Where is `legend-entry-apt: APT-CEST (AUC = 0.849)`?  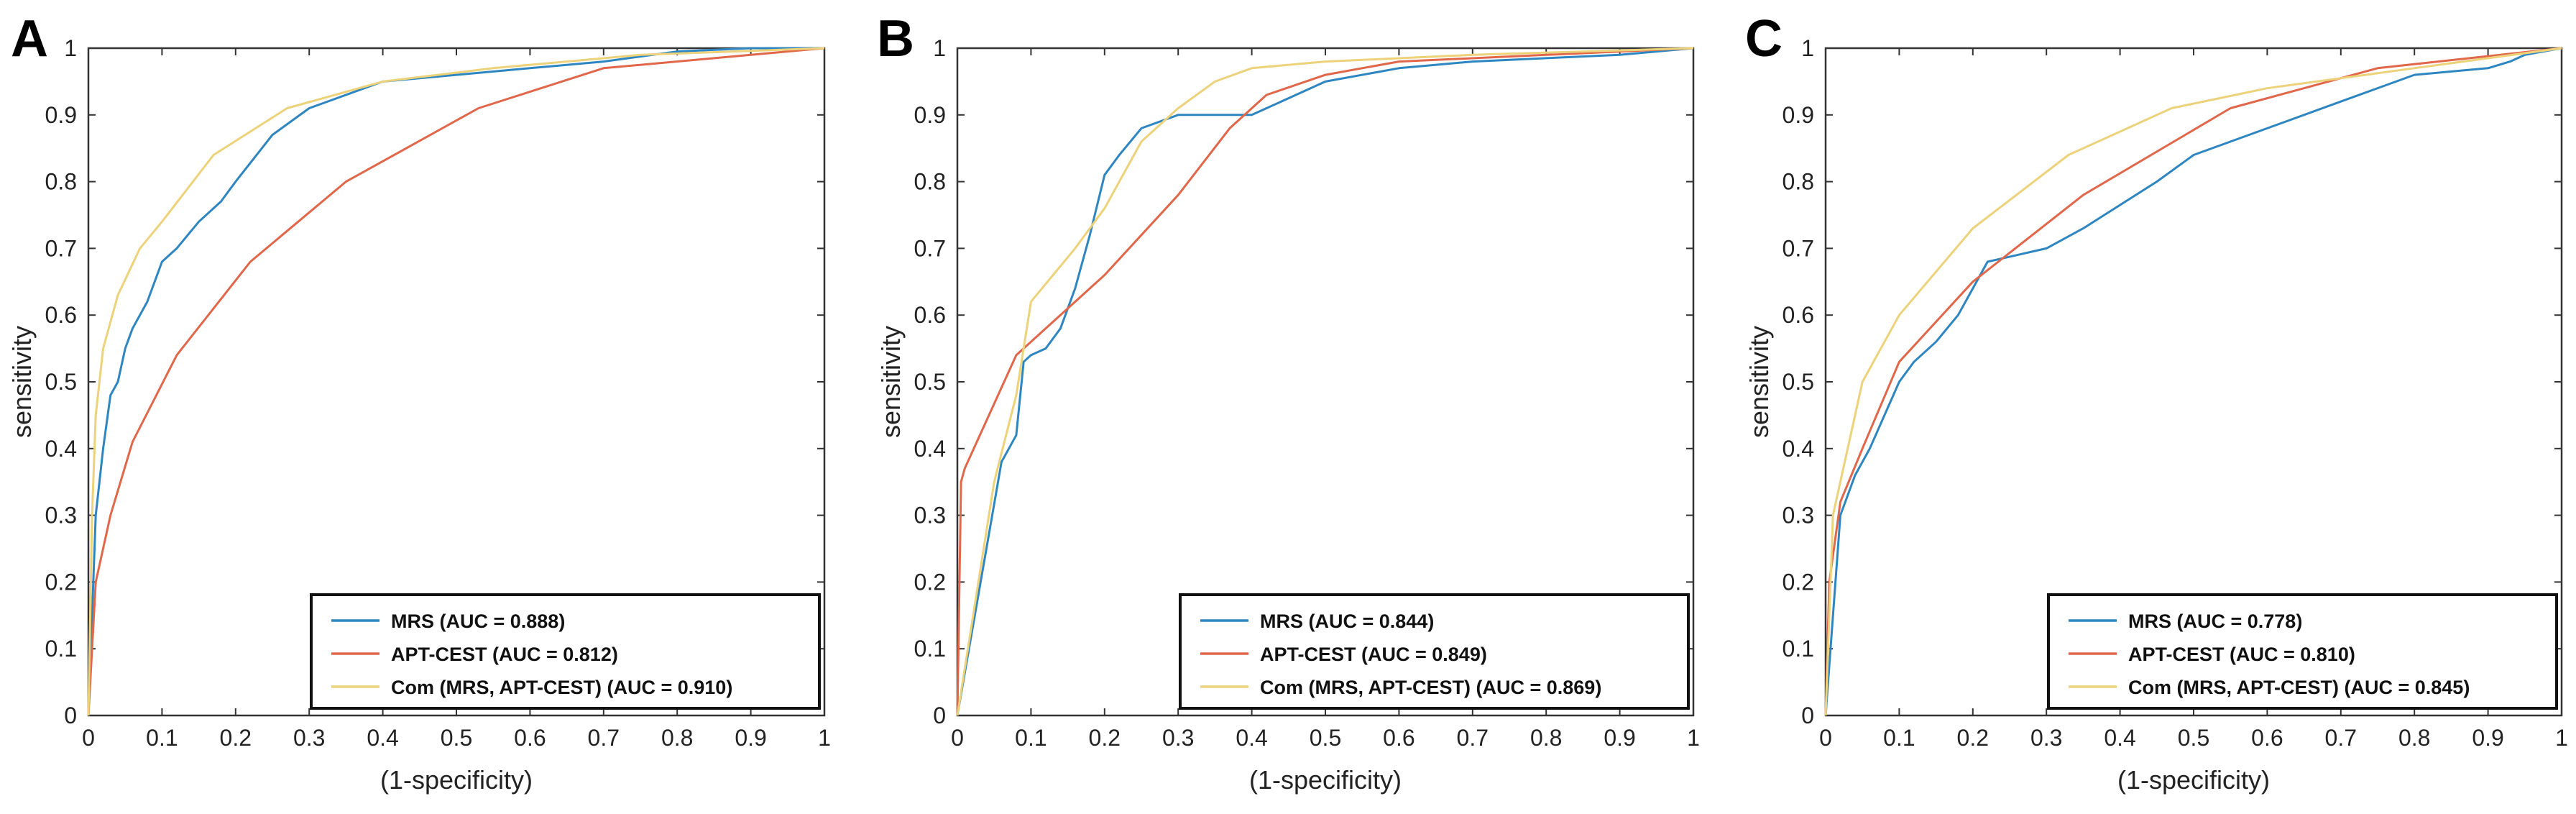
legend-entry-apt: APT-CEST (AUC = 0.849) is located at coordinates (1373, 655).